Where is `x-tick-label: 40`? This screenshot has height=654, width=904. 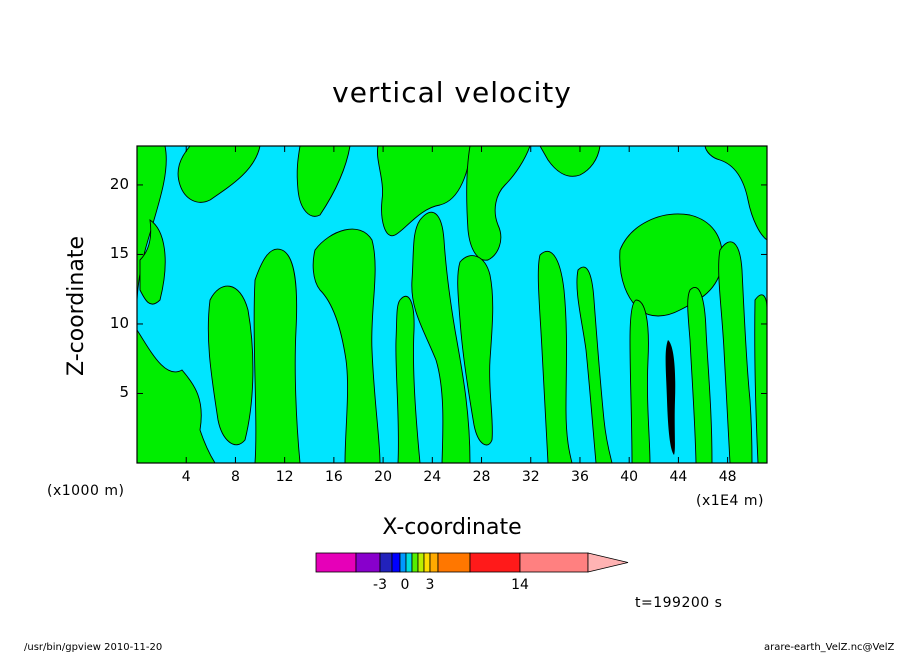 x-tick-label: 40 is located at coordinates (629, 477).